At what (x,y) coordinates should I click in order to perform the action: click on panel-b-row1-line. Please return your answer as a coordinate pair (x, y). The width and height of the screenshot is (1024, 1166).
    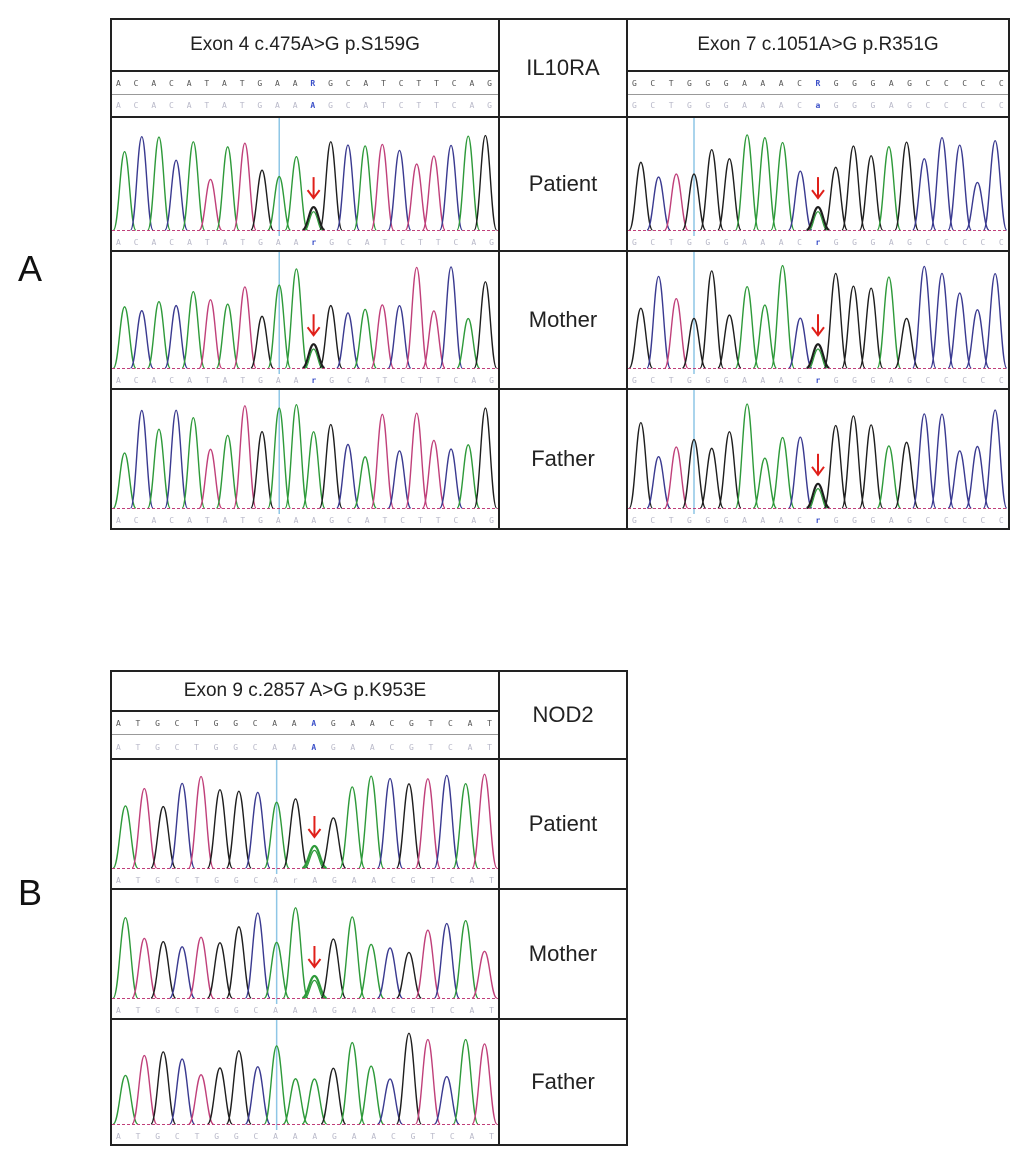
    Looking at the image, I should click on (369, 889).